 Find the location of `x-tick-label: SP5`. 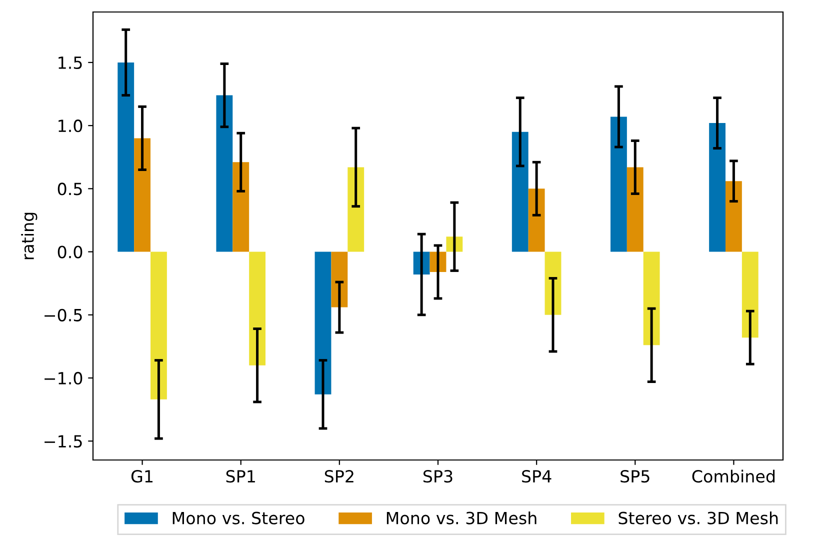

x-tick-label: SP5 is located at coordinates (635, 476).